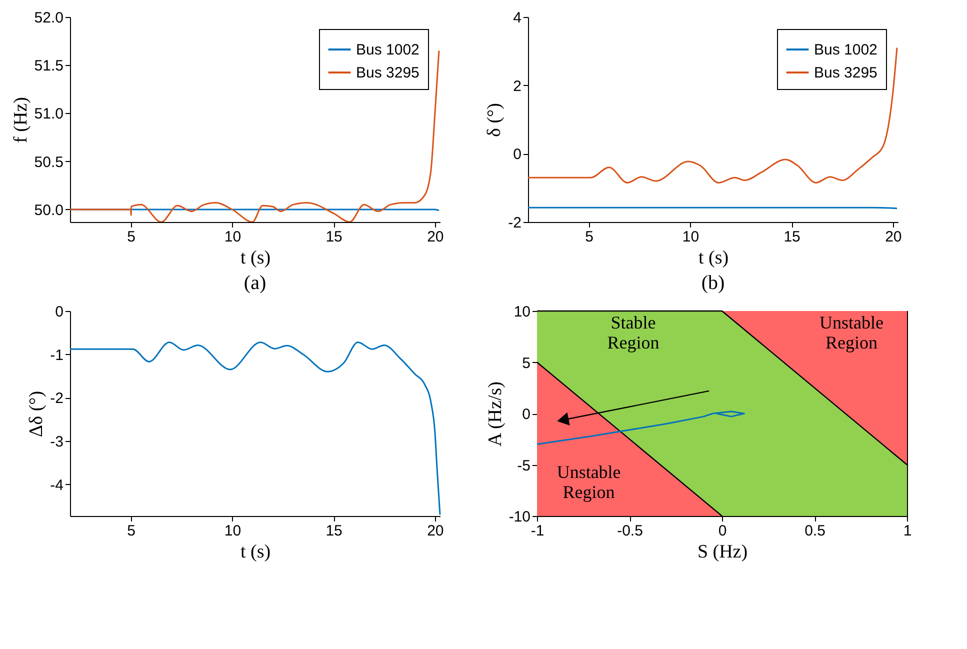 The height and width of the screenshot is (649, 967). Describe the element at coordinates (907, 531) in the screenshot. I see `x-tick-label: 1` at that location.